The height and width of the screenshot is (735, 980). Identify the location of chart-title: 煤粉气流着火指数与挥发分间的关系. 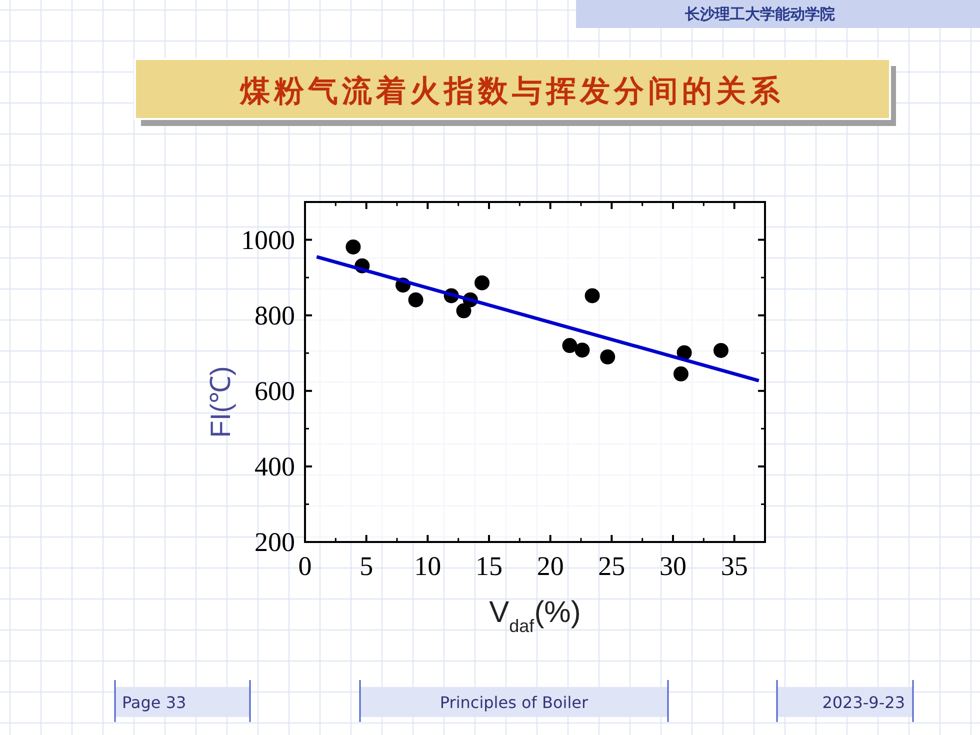
(511, 91).